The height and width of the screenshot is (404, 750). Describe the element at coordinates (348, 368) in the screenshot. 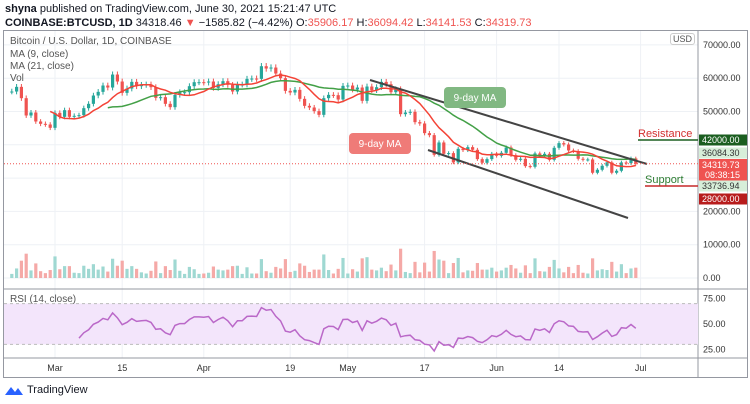

I see `time-tick: May` at that location.